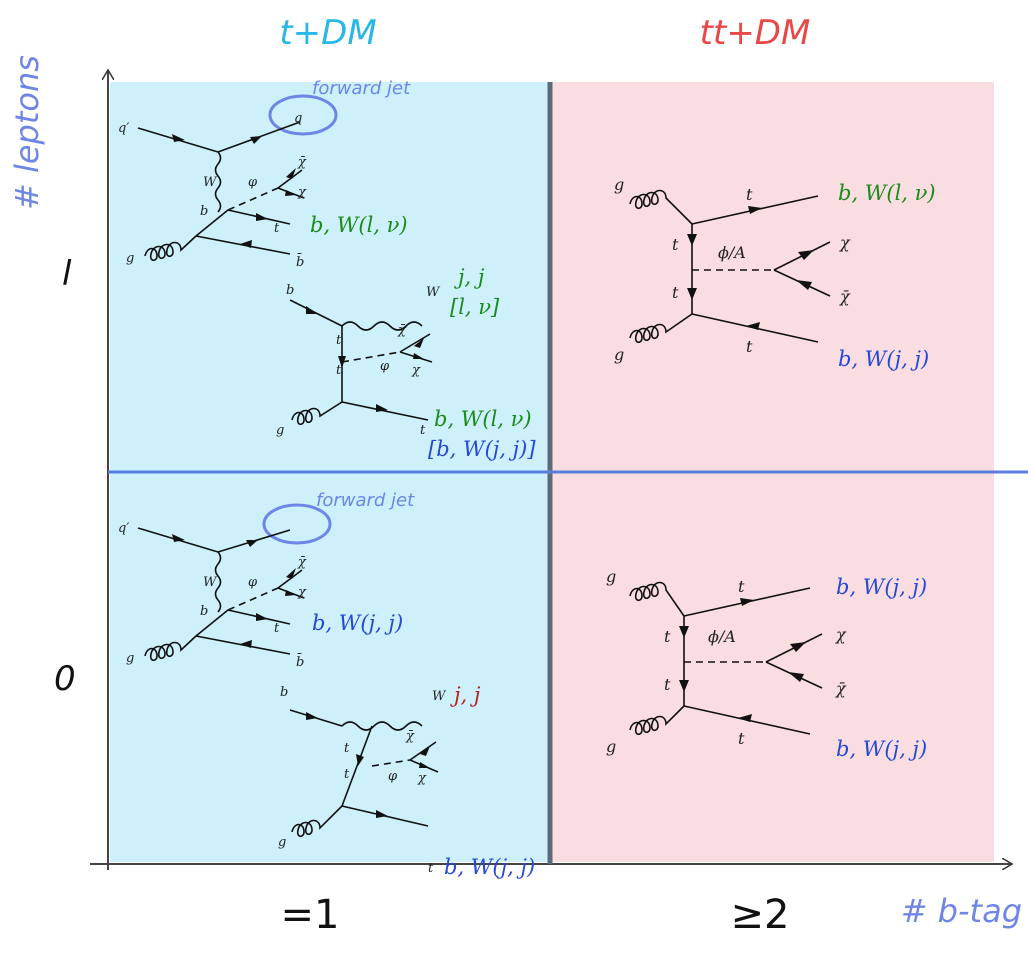 The image size is (1028, 954). I want to click on decay-tl-tw-w-alt: [l, ν], so click(475, 307).